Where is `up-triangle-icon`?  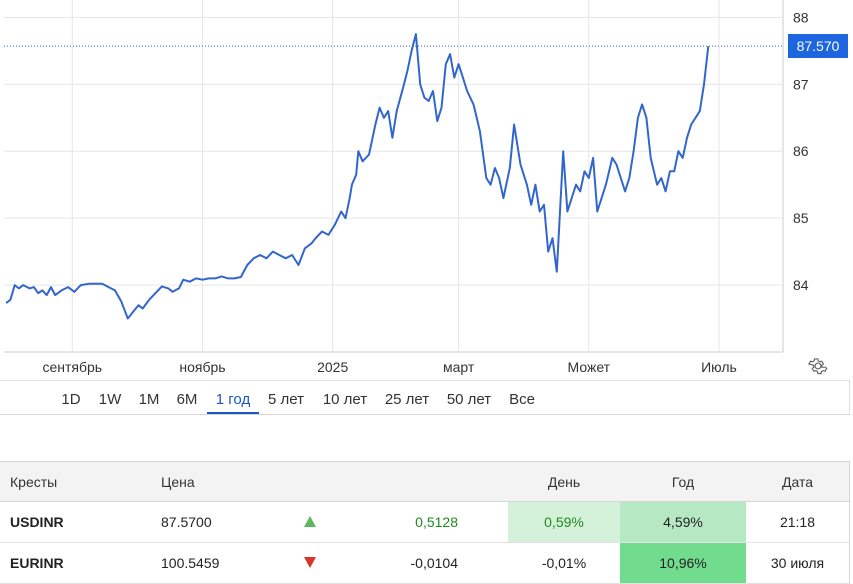
up-triangle-icon is located at coordinates (310, 521).